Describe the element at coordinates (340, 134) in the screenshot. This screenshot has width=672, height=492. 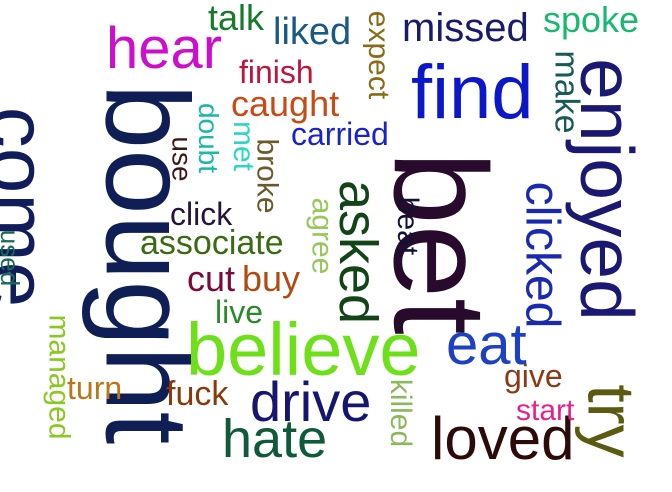
I see `word-carried: carried` at that location.